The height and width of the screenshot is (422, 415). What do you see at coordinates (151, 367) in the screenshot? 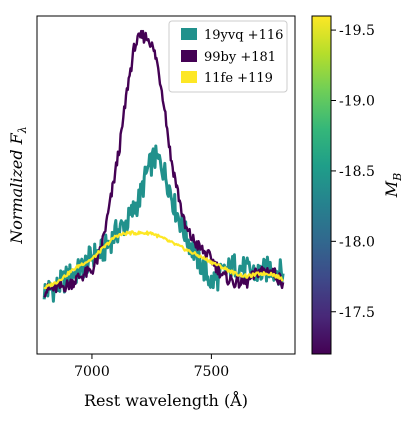
I see `x-axis: 7000 7500` at bounding box center [151, 367].